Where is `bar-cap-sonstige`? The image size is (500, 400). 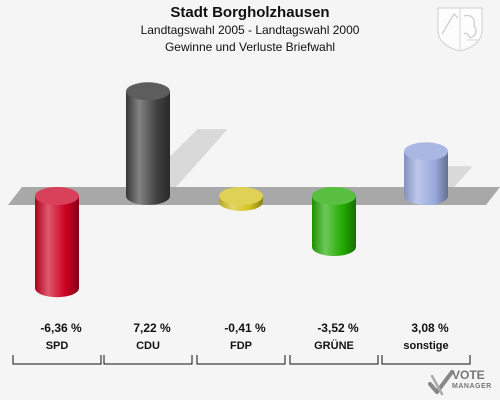
bar-cap-sonstige is located at coordinates (426, 151).